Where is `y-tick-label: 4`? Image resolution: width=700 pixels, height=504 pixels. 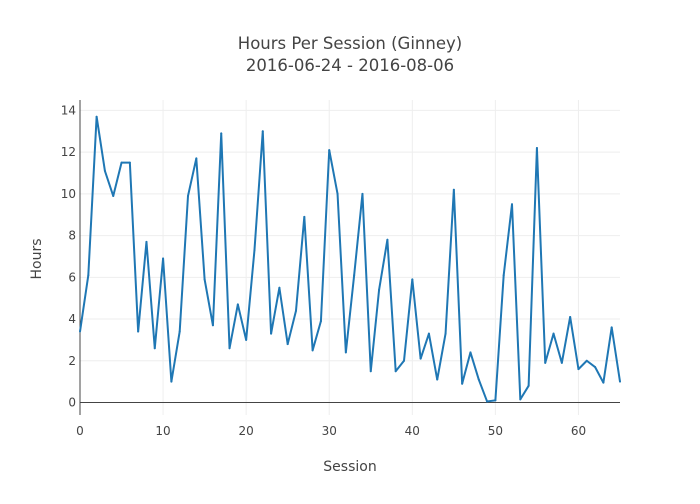
y-tick-label: 4 is located at coordinates (72, 319).